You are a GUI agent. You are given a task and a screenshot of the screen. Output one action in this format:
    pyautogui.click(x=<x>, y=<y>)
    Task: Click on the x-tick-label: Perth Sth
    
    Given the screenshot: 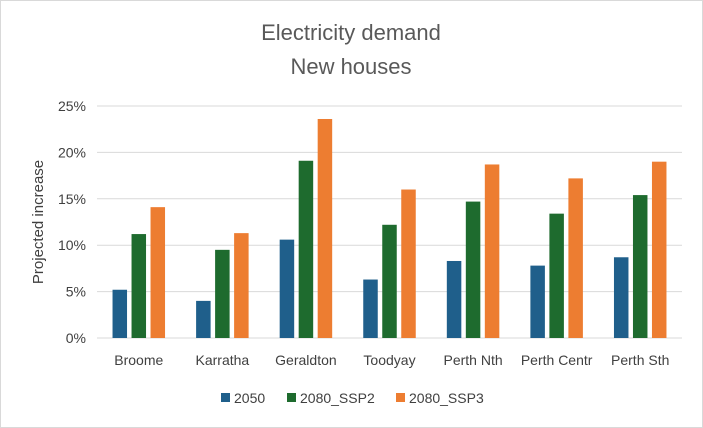 What is the action you would take?
    pyautogui.click(x=640, y=360)
    